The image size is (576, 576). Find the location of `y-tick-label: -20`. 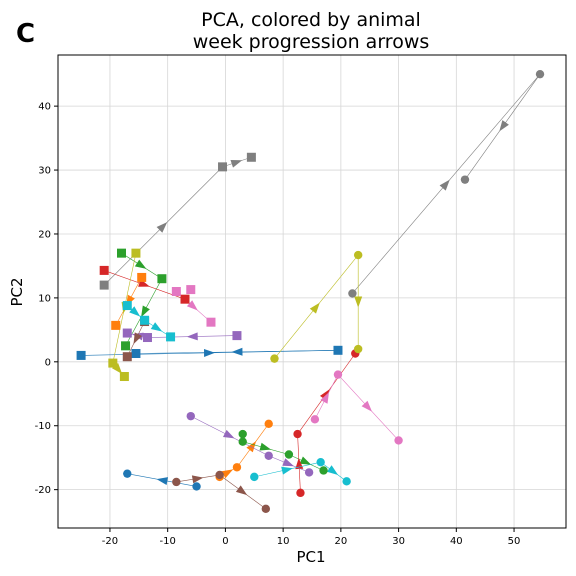

y-tick-label: -20 is located at coordinates (43, 490).